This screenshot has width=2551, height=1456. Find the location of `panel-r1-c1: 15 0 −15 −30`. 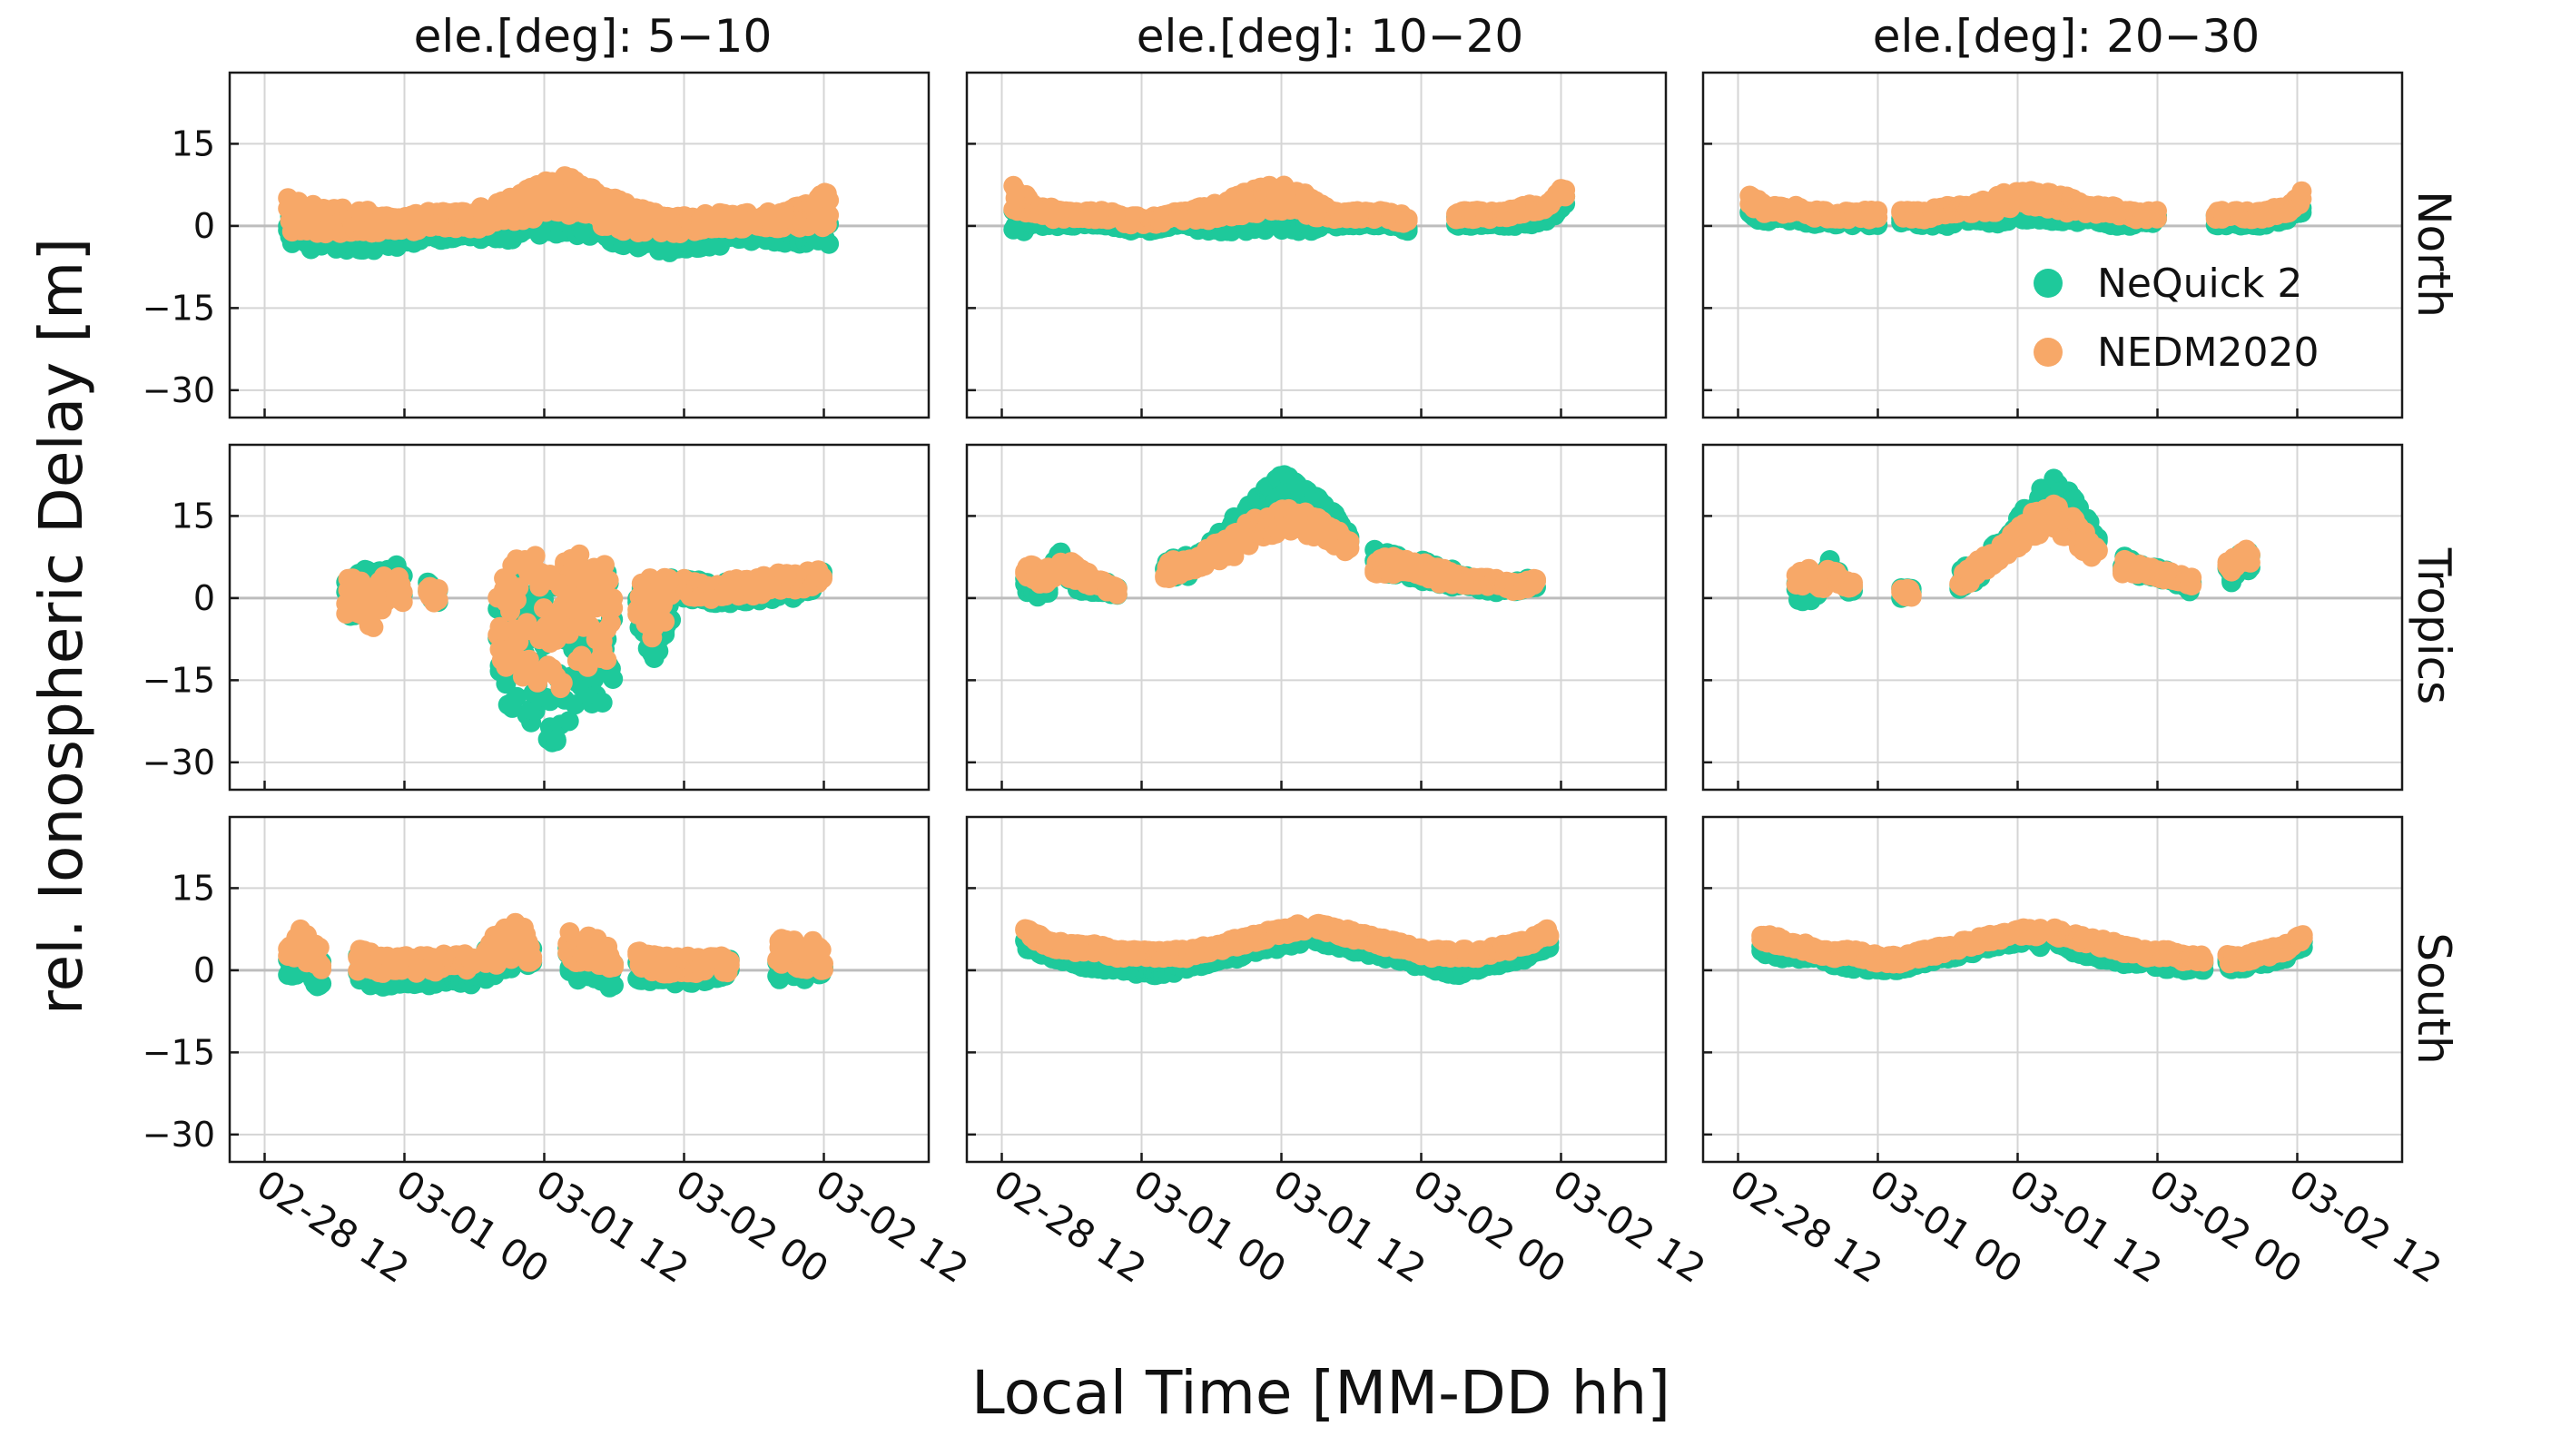

panel-r1-c1: 15 0 −15 −30 is located at coordinates (537, 245).